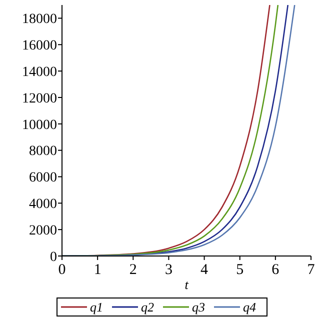  What do you see at coordinates (39, 72) in the screenshot?
I see `y-tick-label: 14000` at bounding box center [39, 72].